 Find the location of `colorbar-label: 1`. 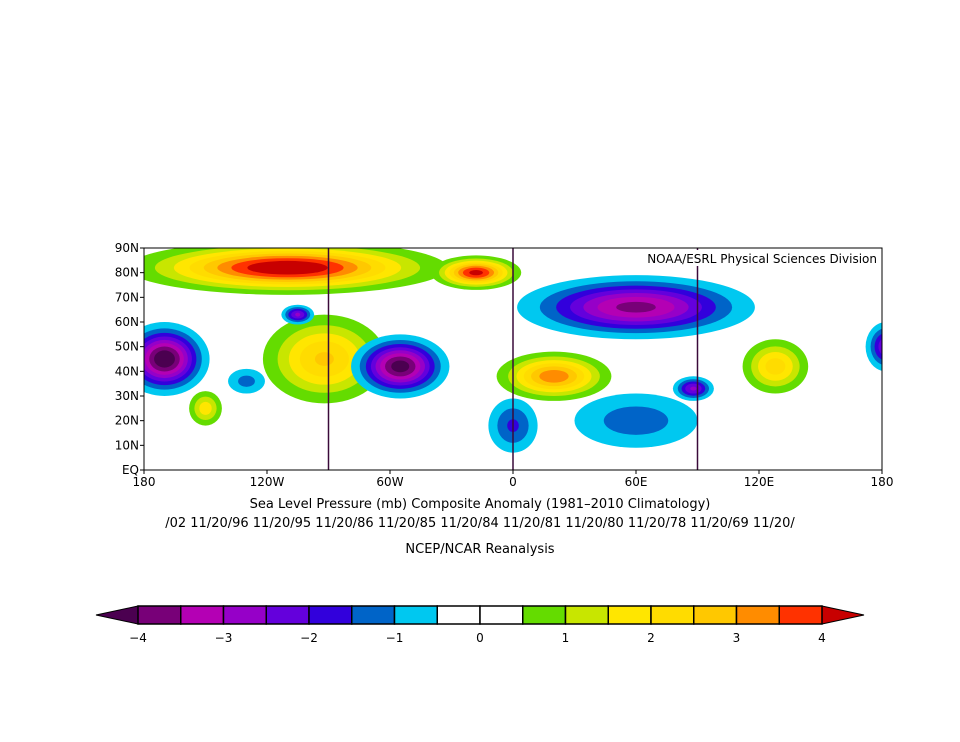

colorbar-label: 1 is located at coordinates (566, 638).